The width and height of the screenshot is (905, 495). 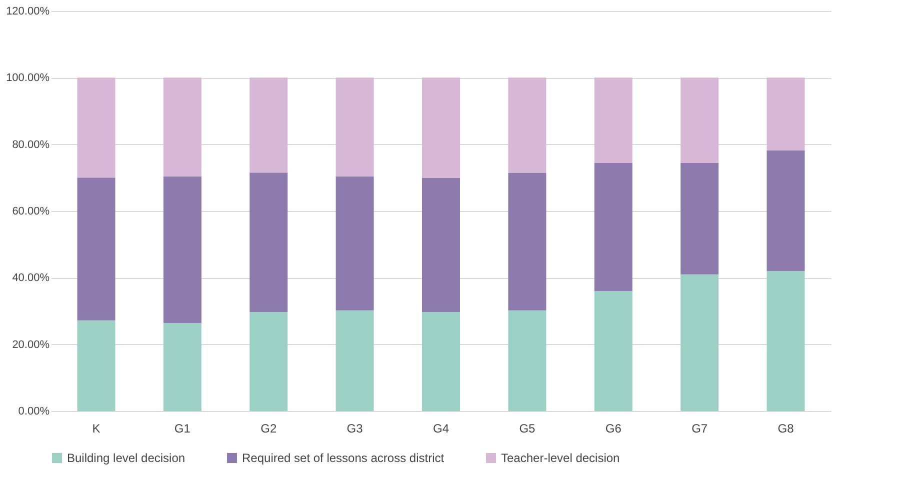 I want to click on x-tick-label: G2, so click(x=268, y=429).